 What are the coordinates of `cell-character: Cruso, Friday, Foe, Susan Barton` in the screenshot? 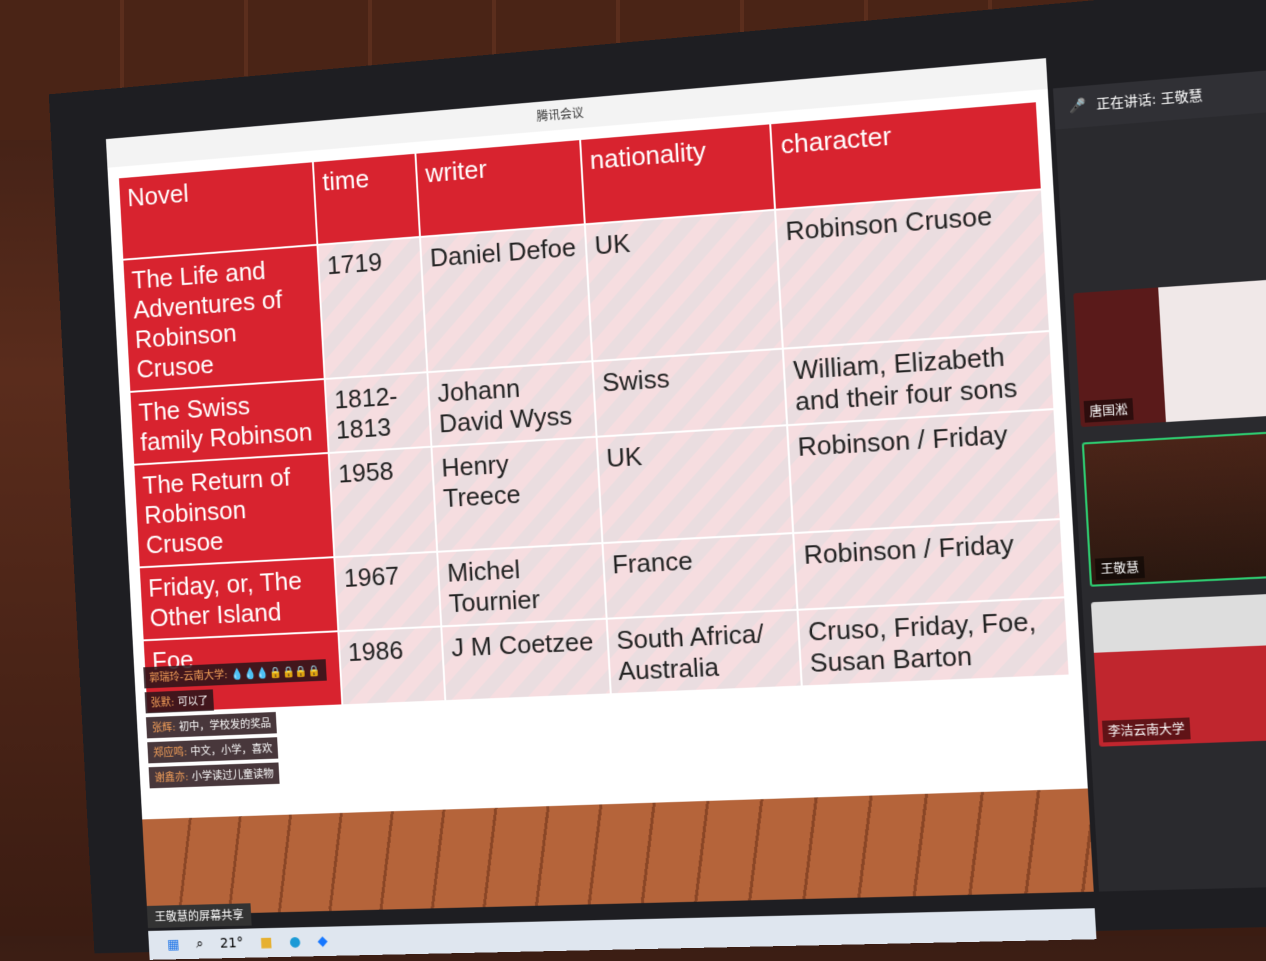 It's located at (933, 642).